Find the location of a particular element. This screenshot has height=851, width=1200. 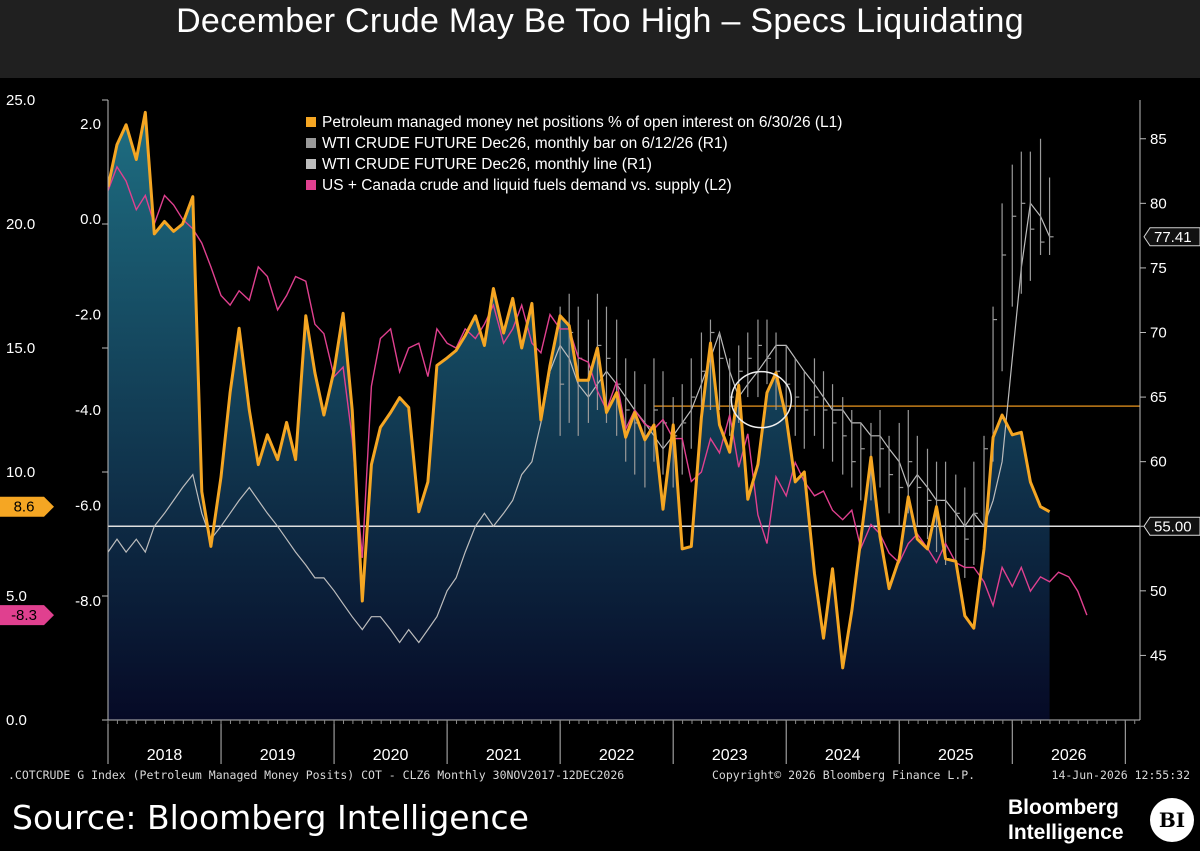

x-axis-year-label: 2022 is located at coordinates (617, 755).